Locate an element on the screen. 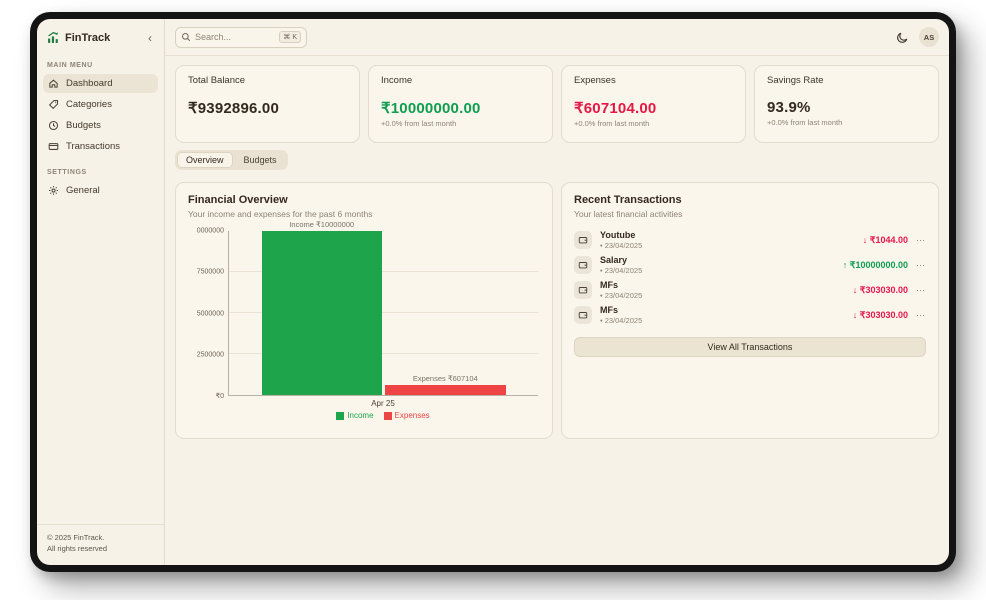 This screenshot has width=986, height=600. transaction-list: Youtube • 23/04/2025 ↓ ₹1044.00 ⋯ Salary is located at coordinates (750, 277).